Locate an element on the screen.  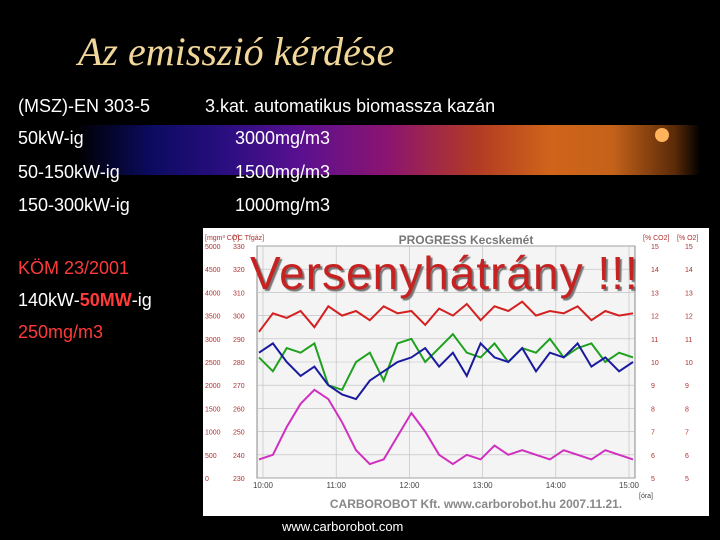
left-tick-label: 4000 is located at coordinates (213, 293).